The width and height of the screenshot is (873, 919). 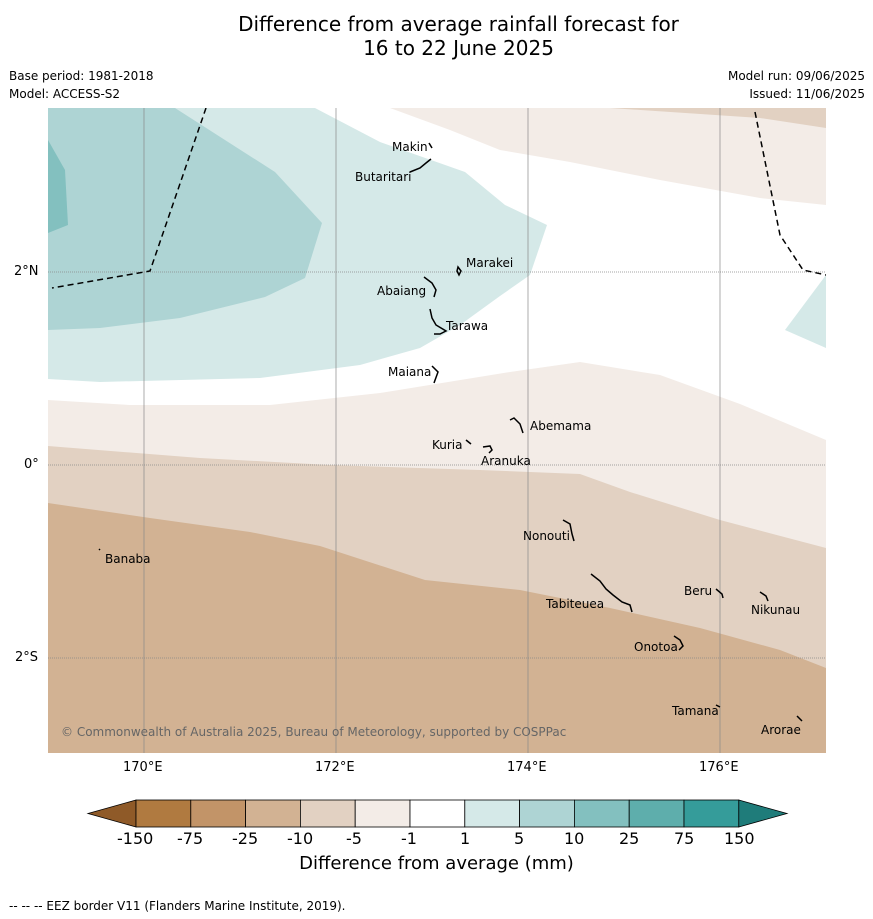 What do you see at coordinates (458, 48) in the screenshot?
I see `title-line-2: 16 to 22 June 2025` at bounding box center [458, 48].